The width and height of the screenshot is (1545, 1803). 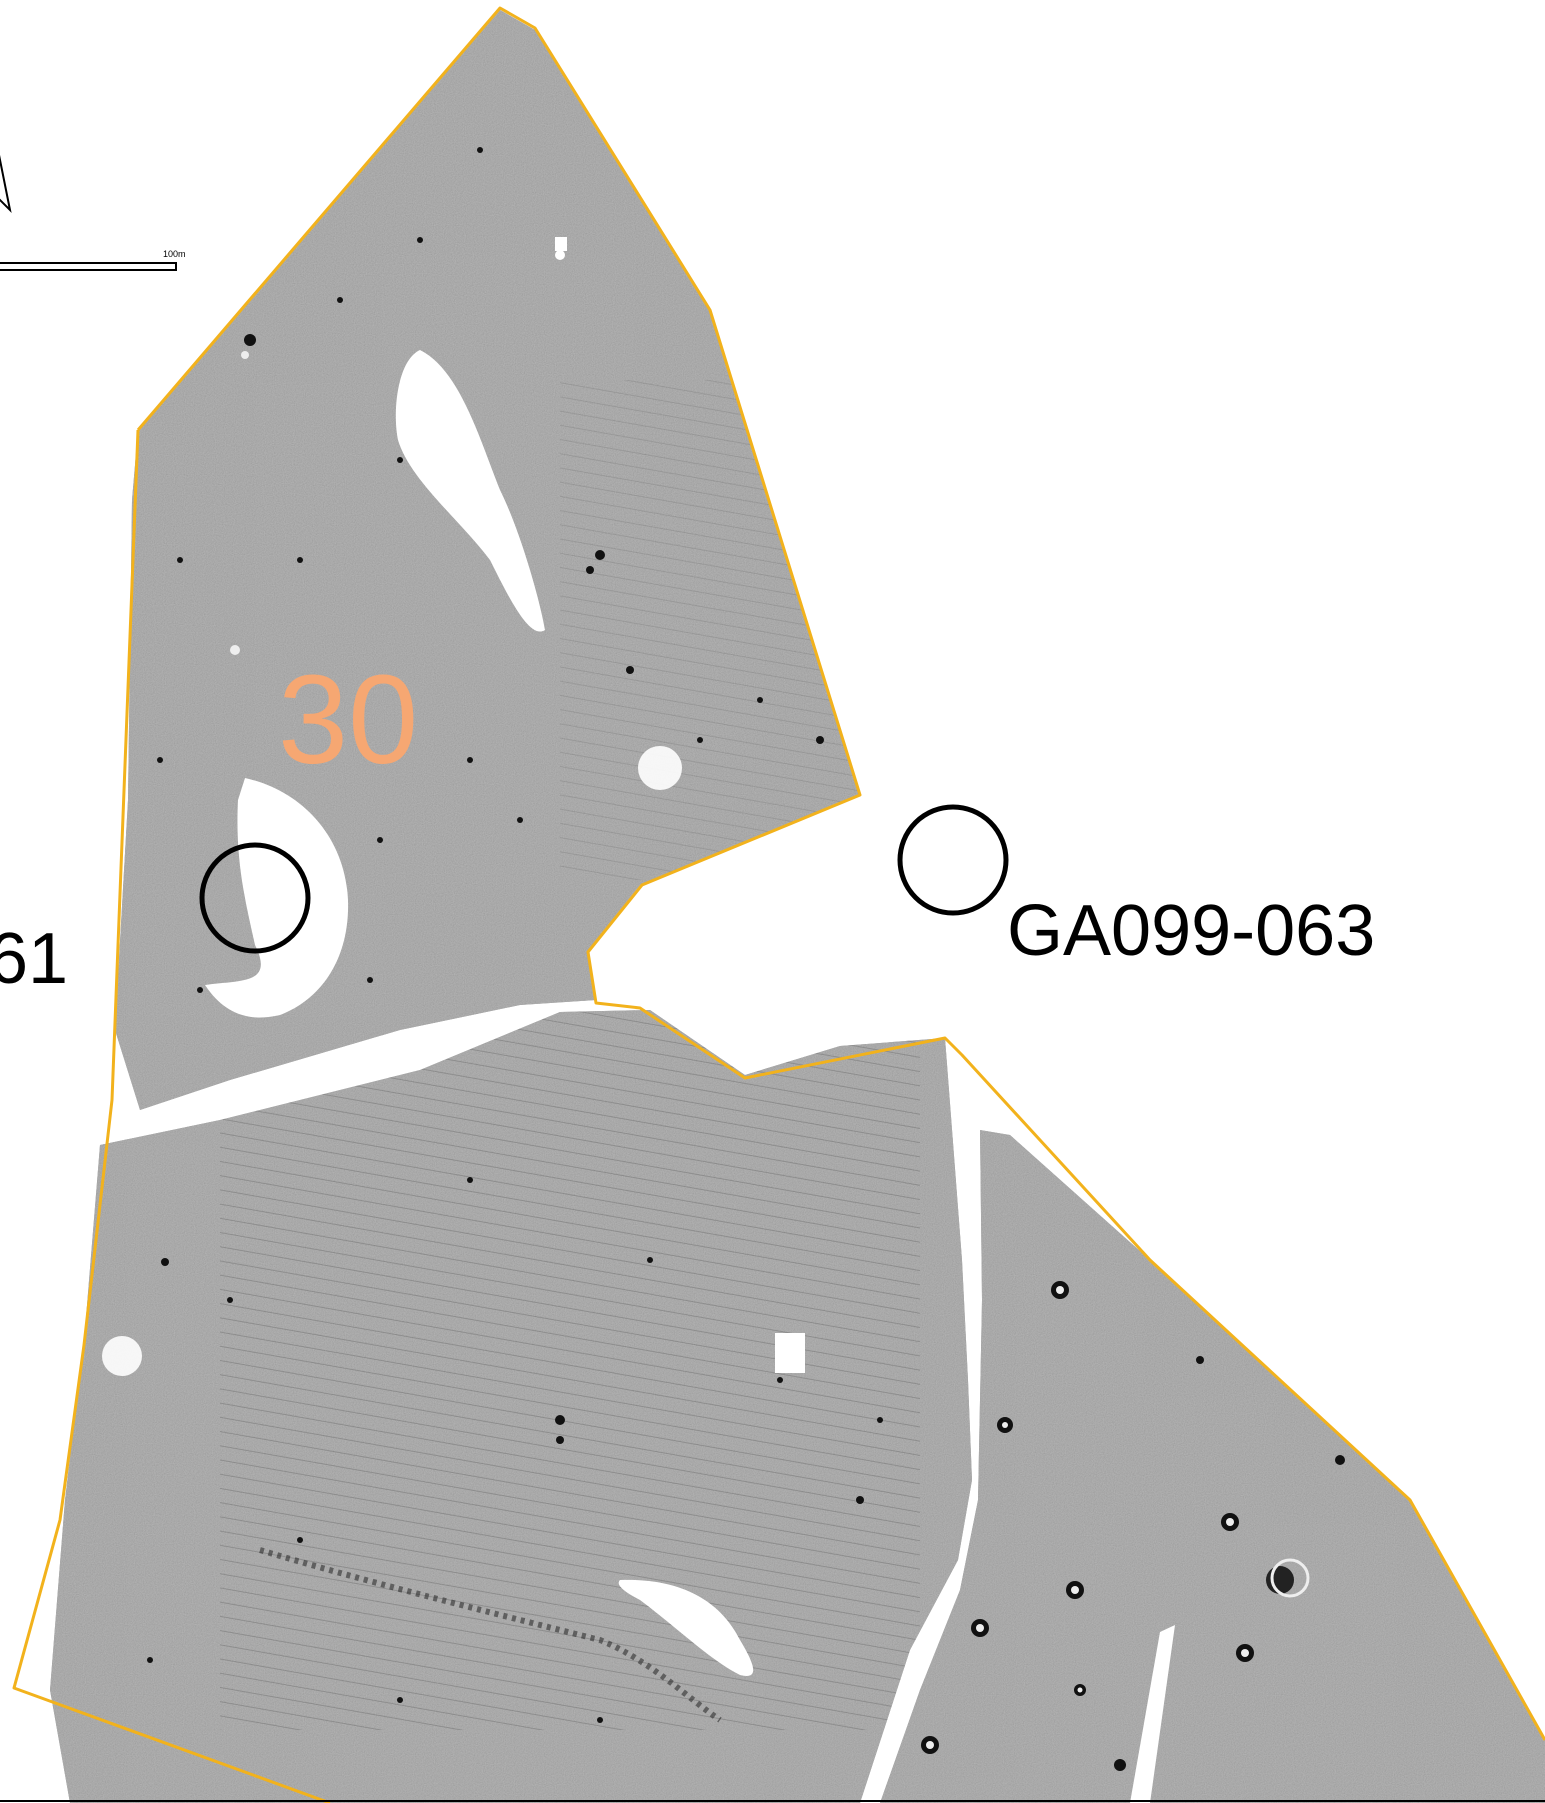 I want to click on void-north-lake, so click(x=470, y=491).